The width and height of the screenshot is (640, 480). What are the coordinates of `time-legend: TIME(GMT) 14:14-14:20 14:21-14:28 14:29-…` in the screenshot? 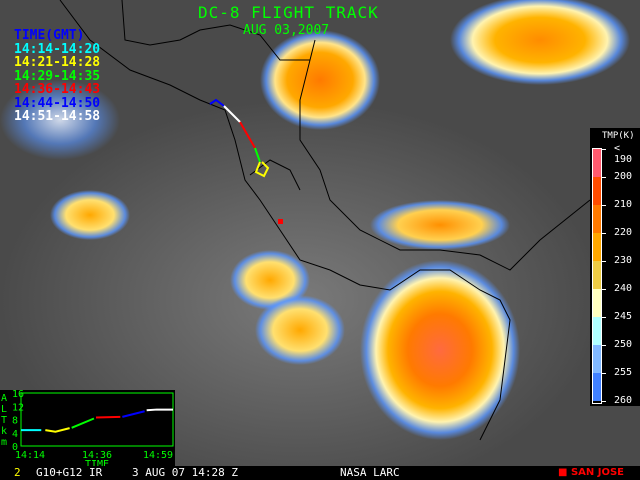 It's located at (57, 76).